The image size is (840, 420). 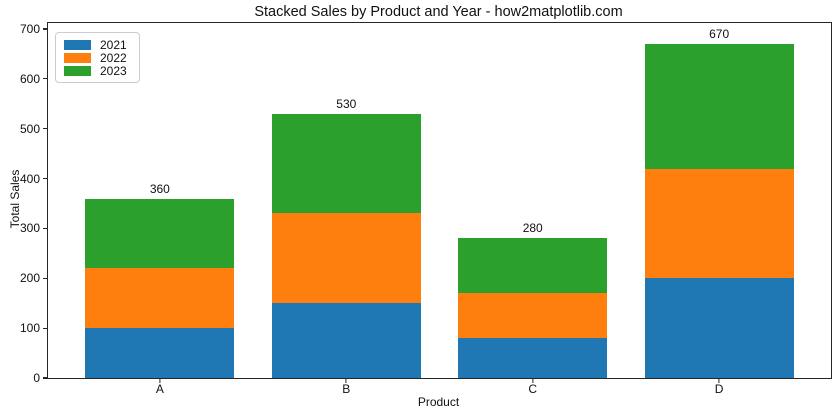 What do you see at coordinates (29, 228) in the screenshot?
I see `y-tick-label: 300` at bounding box center [29, 228].